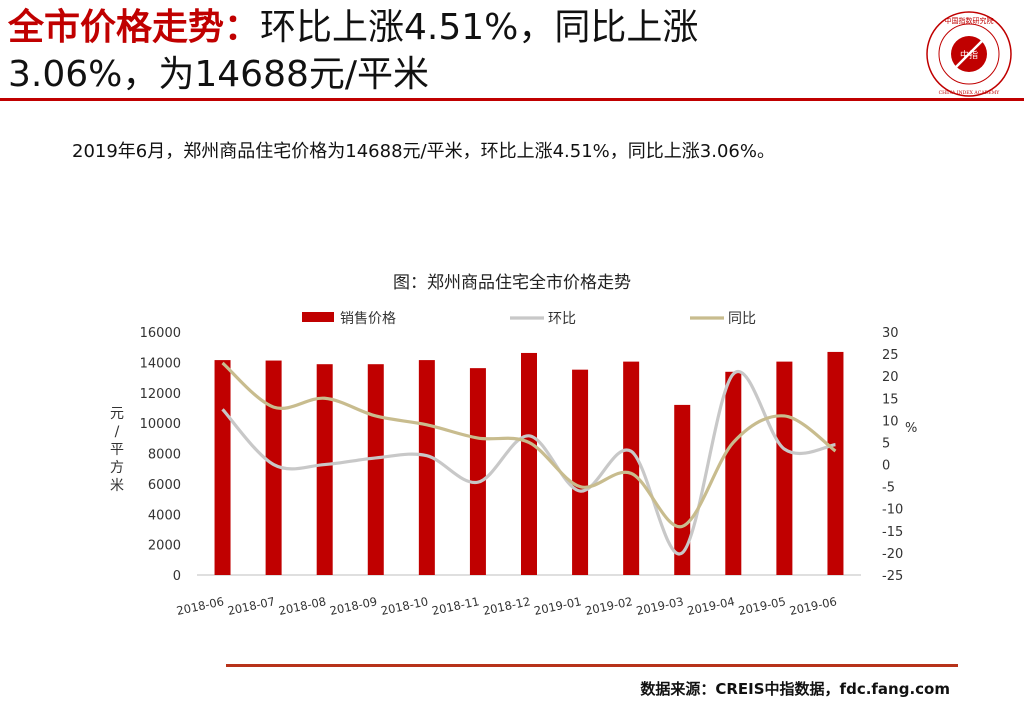 The width and height of the screenshot is (1024, 709). I want to click on y-left-axis-label-char: 方, so click(117, 468).